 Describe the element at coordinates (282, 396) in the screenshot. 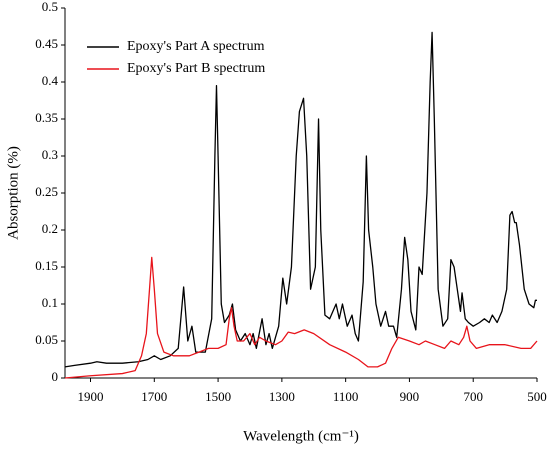

I see `x-tick-label: 1300` at that location.